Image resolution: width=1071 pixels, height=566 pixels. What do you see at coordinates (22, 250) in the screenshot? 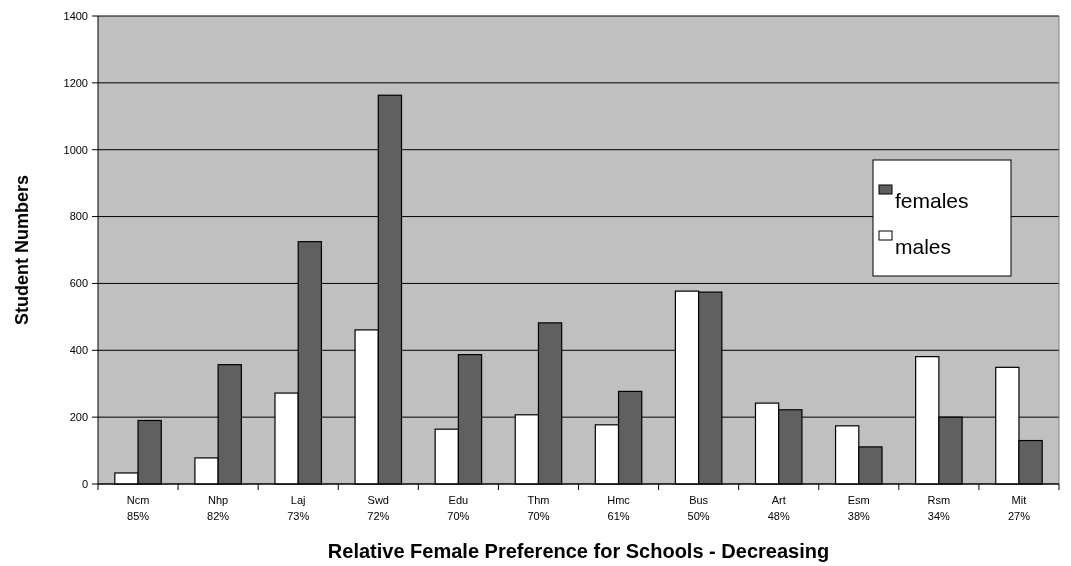
I see `y-axis-title: Student Numbers` at bounding box center [22, 250].